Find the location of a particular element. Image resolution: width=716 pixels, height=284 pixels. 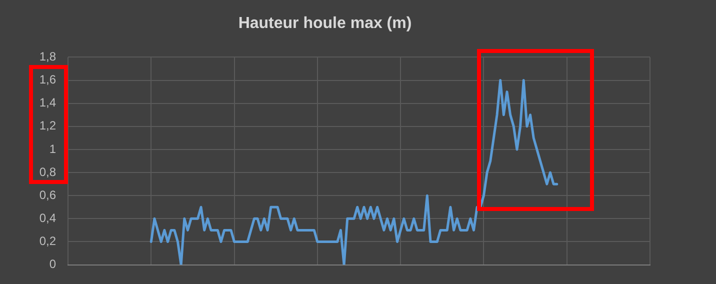

y-tick-label: 1,6 is located at coordinates (47, 79).